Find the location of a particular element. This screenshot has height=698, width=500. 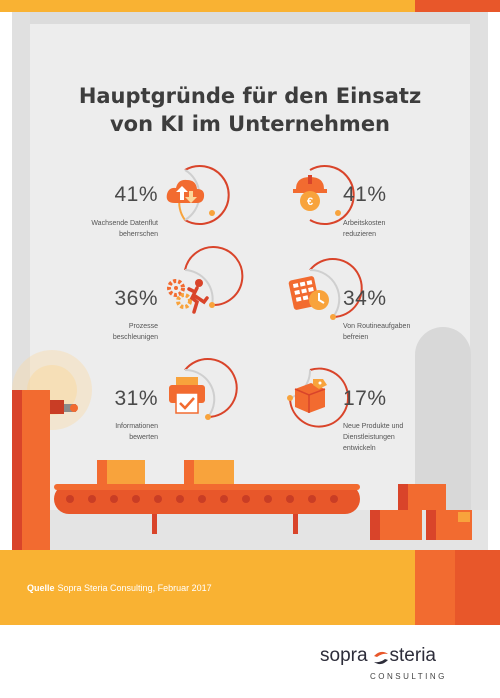

source-text: Sopra Steria Consulting, Februar 2017 is located at coordinates (134, 588).